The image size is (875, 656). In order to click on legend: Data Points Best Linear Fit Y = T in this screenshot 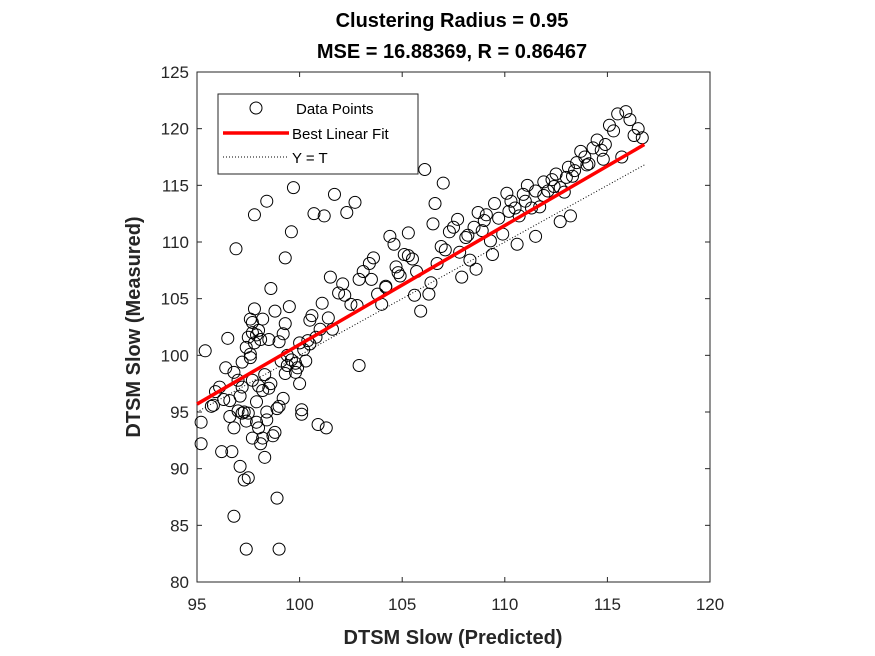, I will do `click(318, 134)`.